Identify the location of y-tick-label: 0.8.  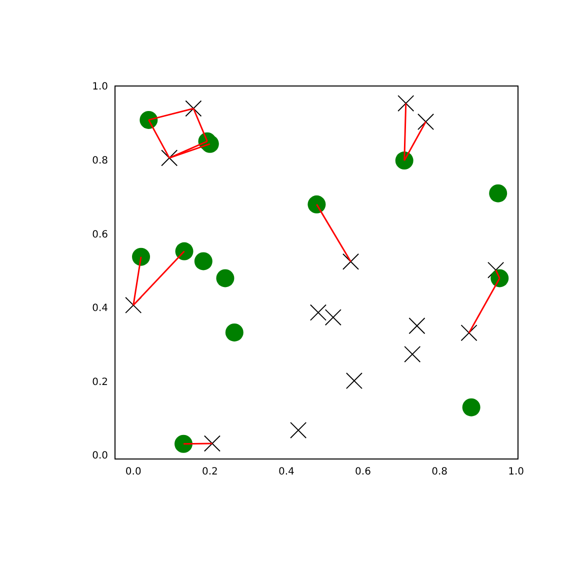
(100, 160).